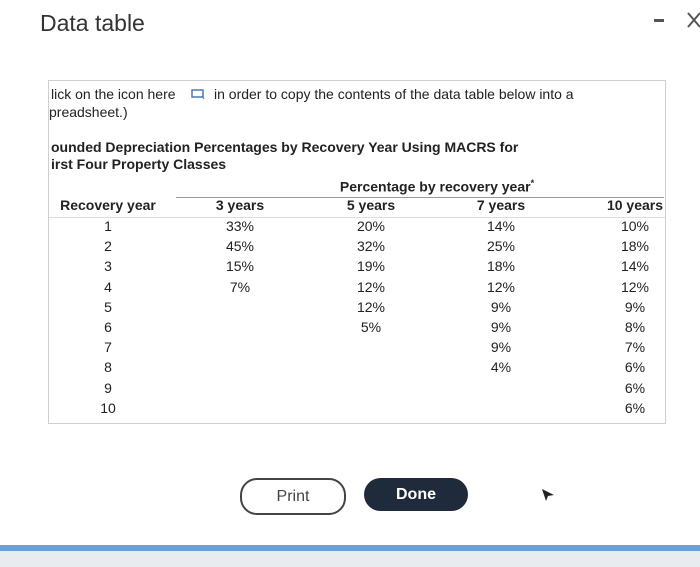 The width and height of the screenshot is (700, 567). Describe the element at coordinates (108, 387) in the screenshot. I see `row-label: 9` at that location.